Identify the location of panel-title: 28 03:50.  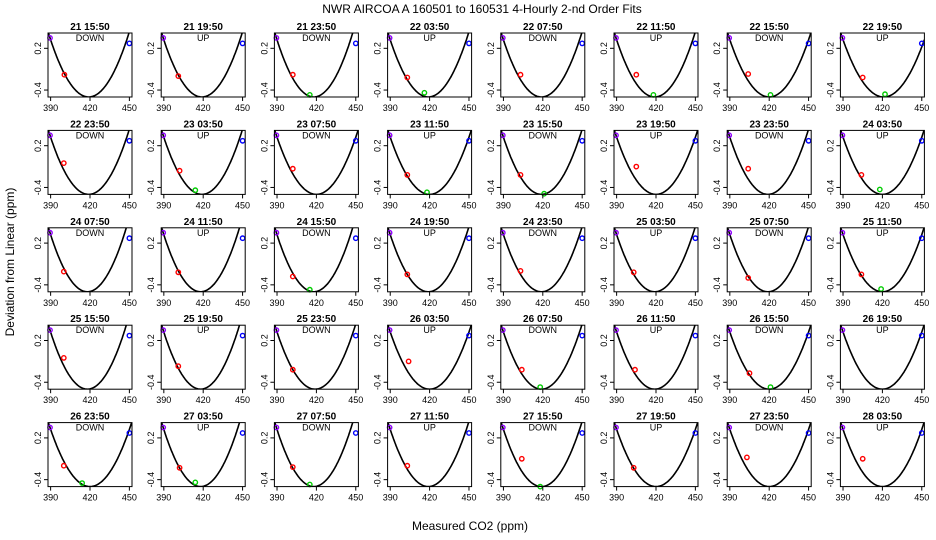
(883, 417).